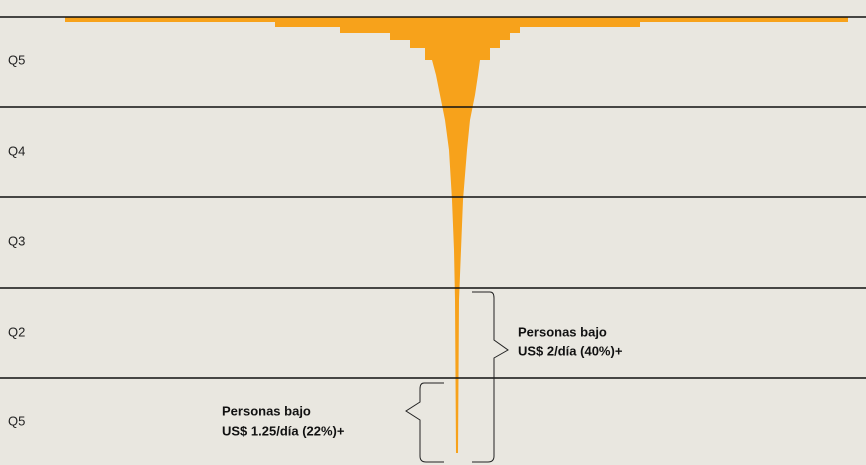  What do you see at coordinates (16, 150) in the screenshot?
I see `band-label: Q4` at bounding box center [16, 150].